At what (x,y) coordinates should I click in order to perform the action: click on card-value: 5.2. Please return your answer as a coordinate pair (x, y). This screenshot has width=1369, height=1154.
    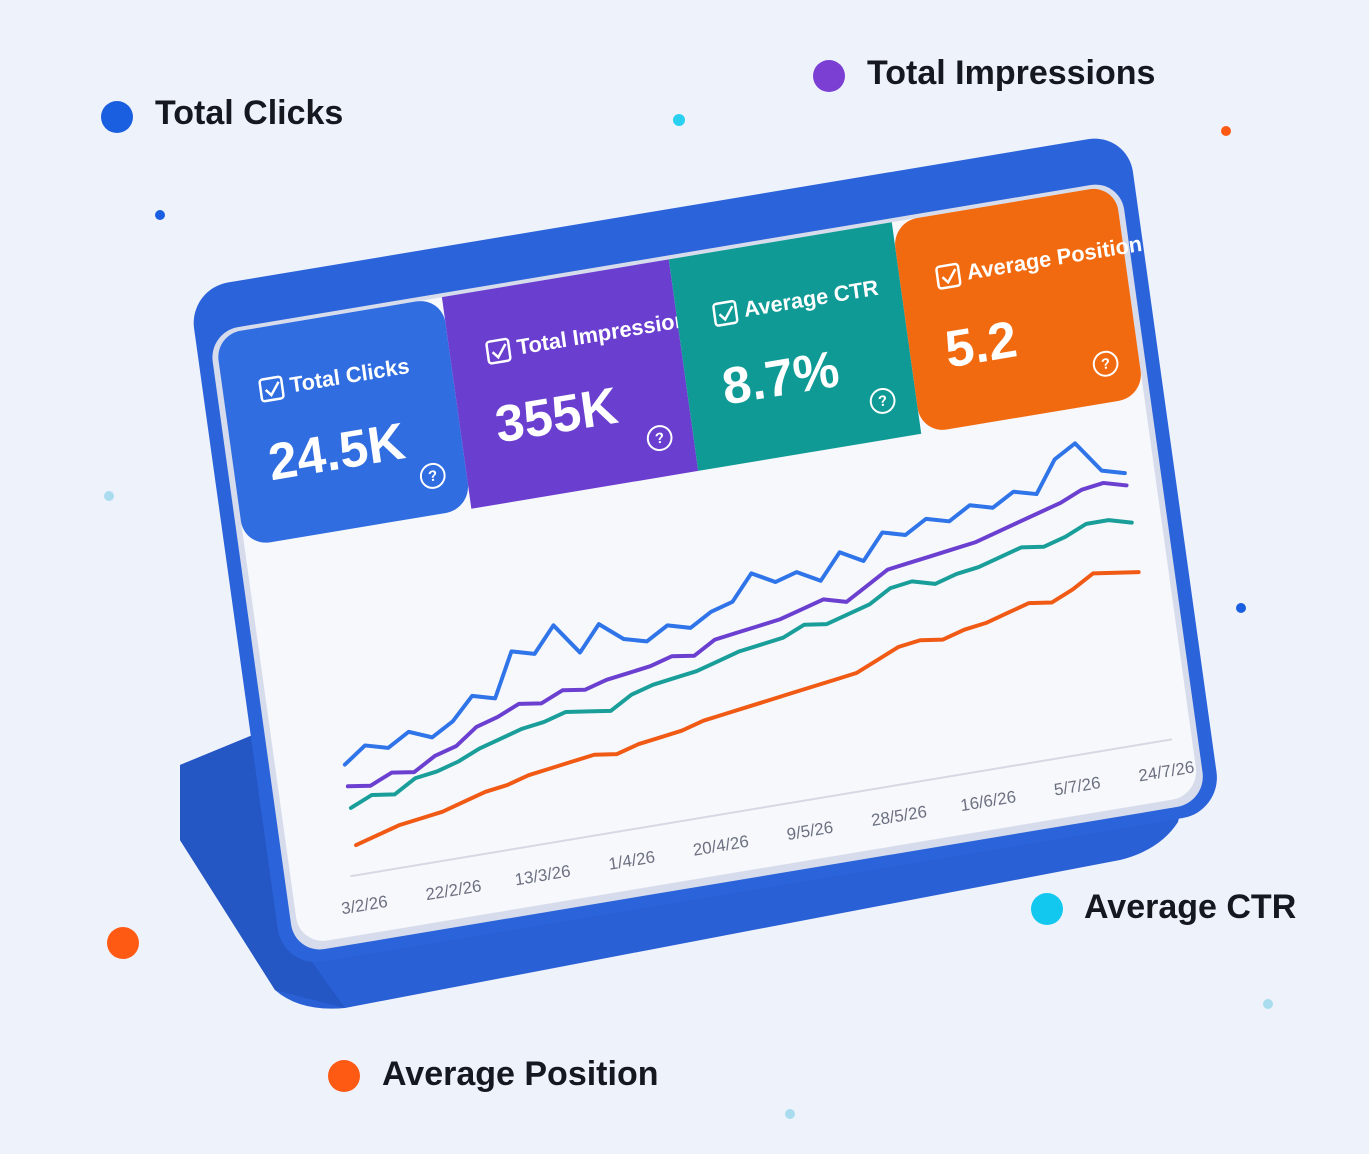
    Looking at the image, I should click on (981, 343).